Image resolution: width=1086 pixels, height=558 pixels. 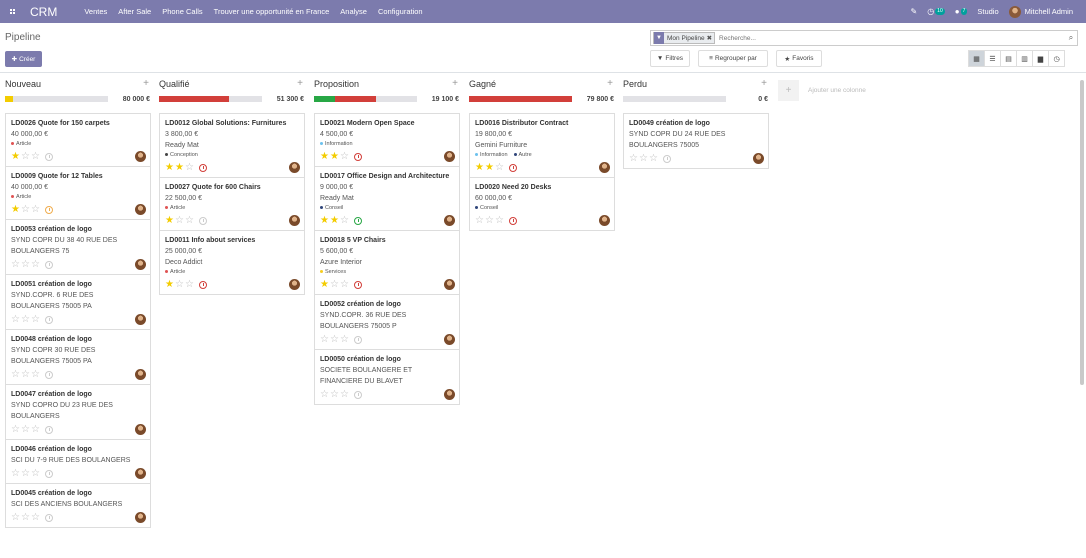 I want to click on bug-icon: ✎, so click(x=914, y=11).